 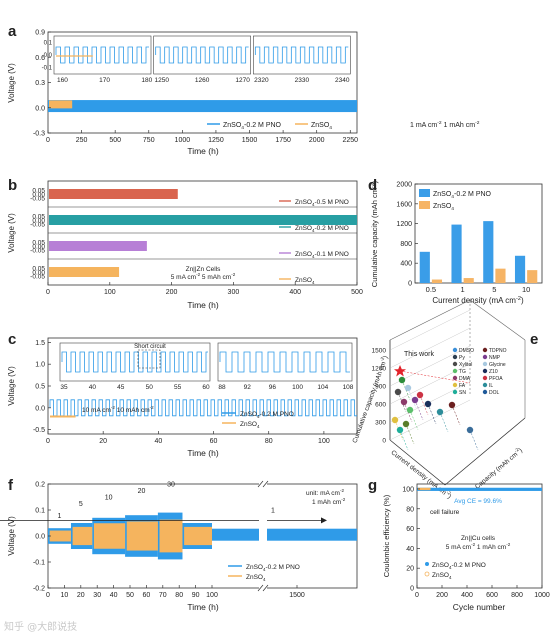 I want to click on annotation: Short circuit, so click(x=150, y=347).